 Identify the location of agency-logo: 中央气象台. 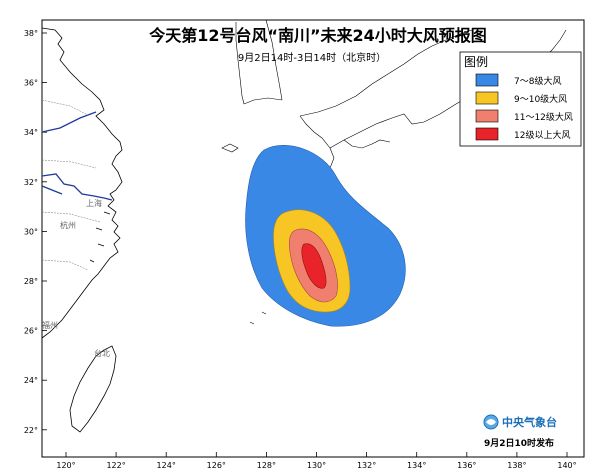
(520, 422).